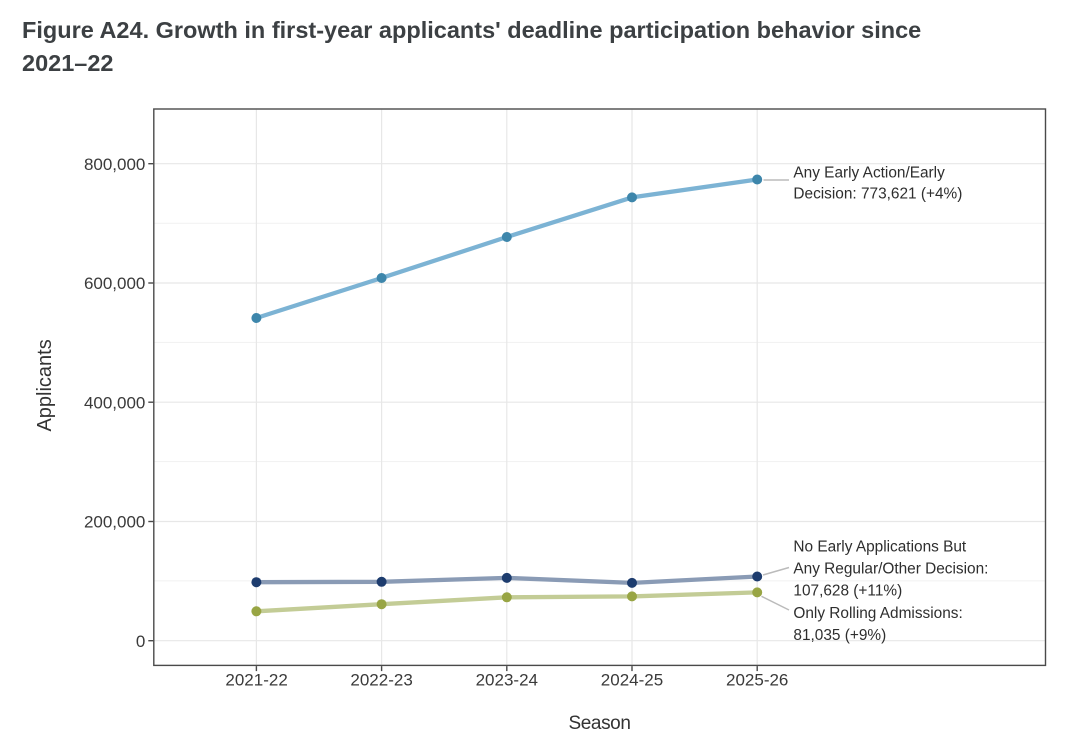 The height and width of the screenshot is (745, 1080). What do you see at coordinates (68, 63) in the screenshot?
I see `svg-text: 2021–22` at bounding box center [68, 63].